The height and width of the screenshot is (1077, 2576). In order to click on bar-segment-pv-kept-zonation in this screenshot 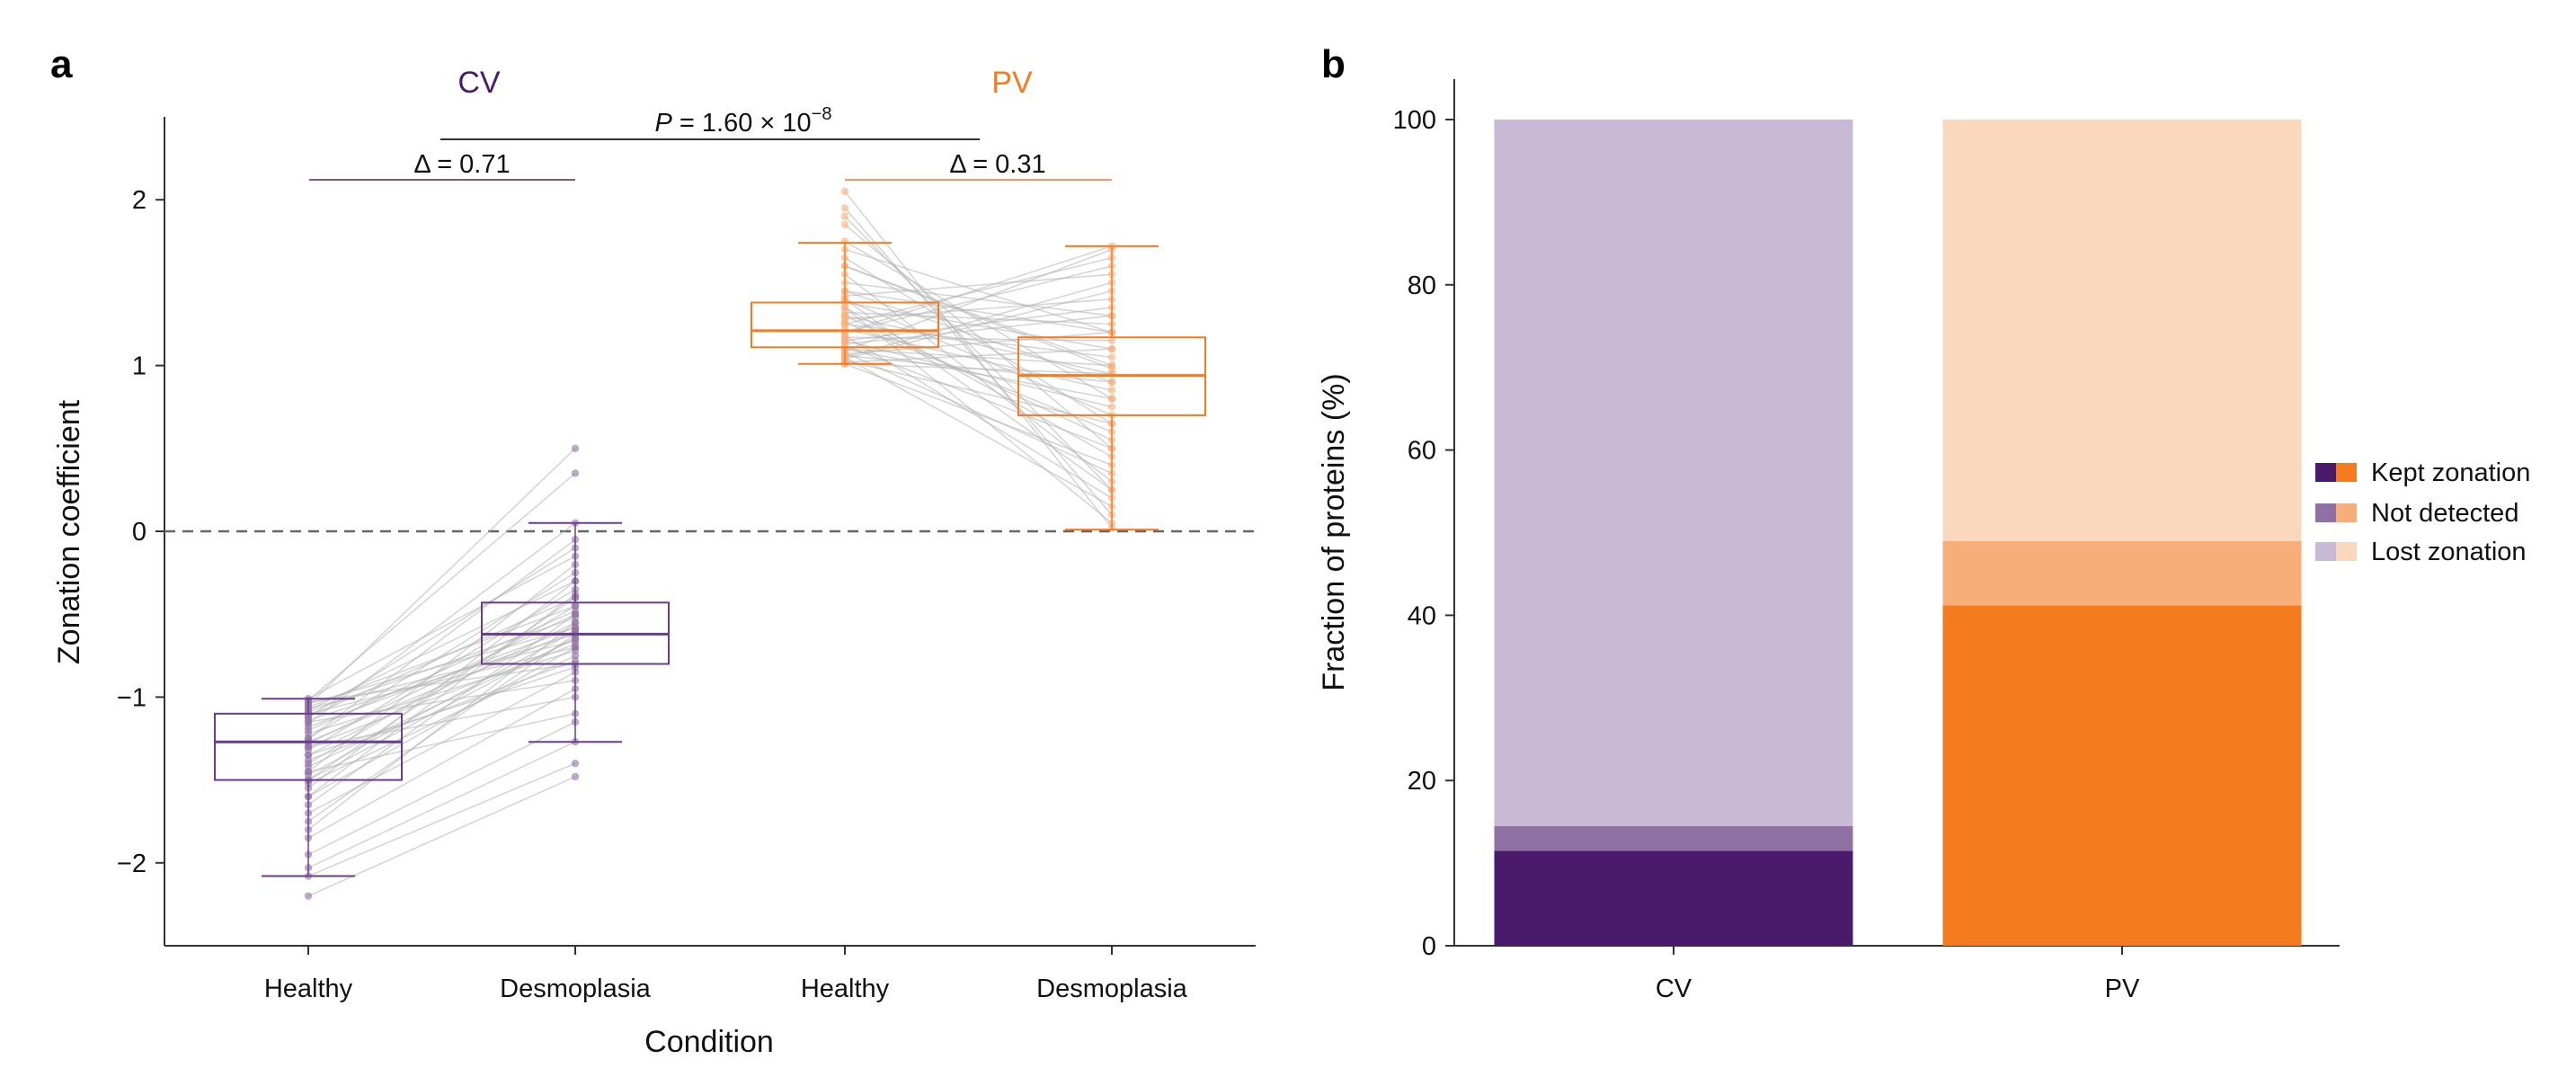, I will do `click(2122, 775)`.